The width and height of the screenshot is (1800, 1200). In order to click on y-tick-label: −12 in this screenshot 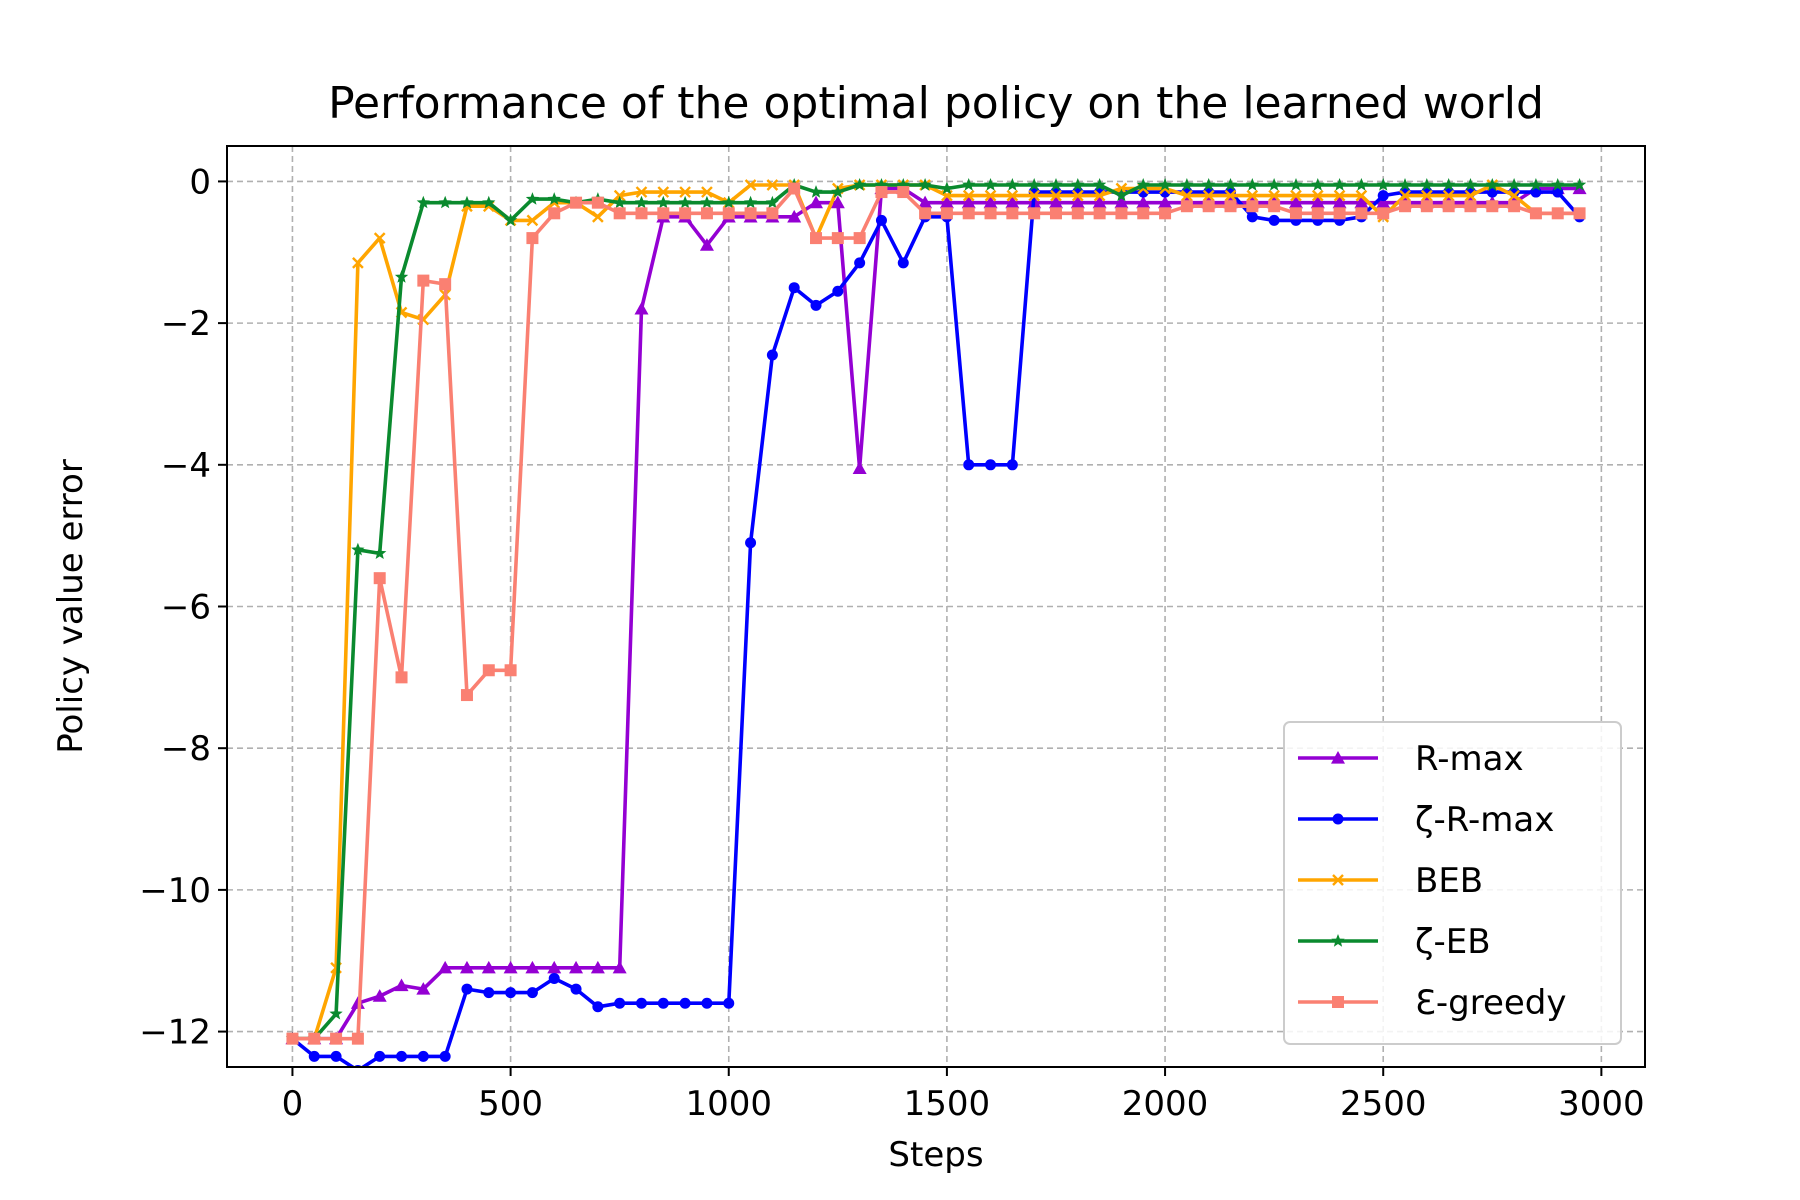, I will do `click(175, 1033)`.